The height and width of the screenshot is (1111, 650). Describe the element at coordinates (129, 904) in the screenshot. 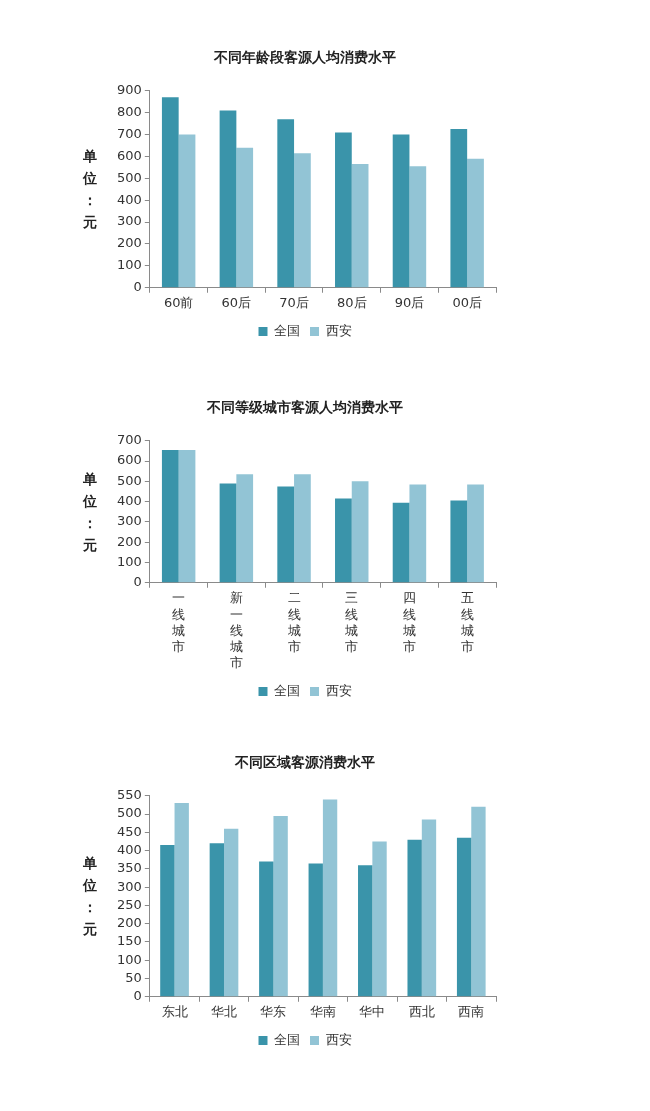

I see `y-tick-label: 250` at that location.